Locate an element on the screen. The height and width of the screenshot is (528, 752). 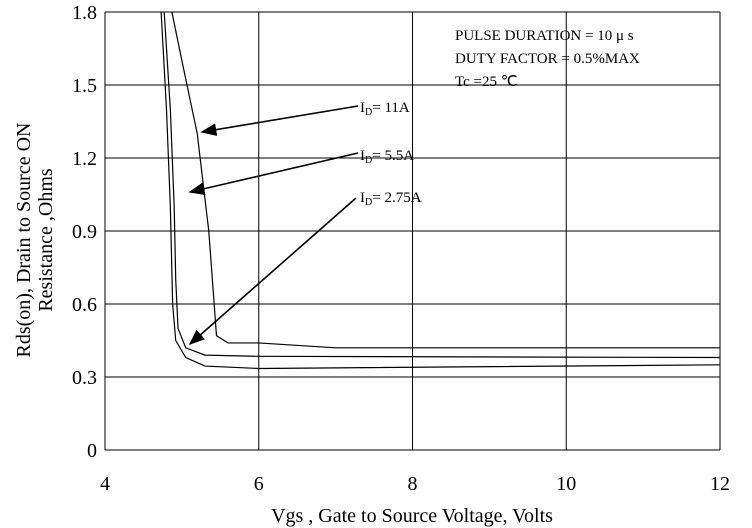
y-tick-label: 1.2 is located at coordinates (84, 159).